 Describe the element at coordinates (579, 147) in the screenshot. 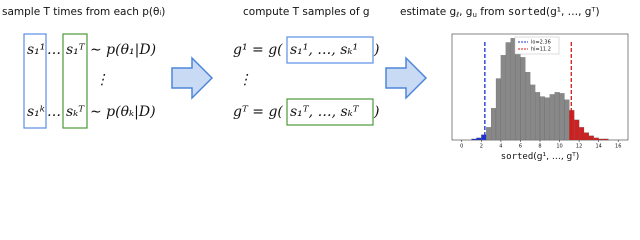

I see `x-tick-label: 12` at that location.